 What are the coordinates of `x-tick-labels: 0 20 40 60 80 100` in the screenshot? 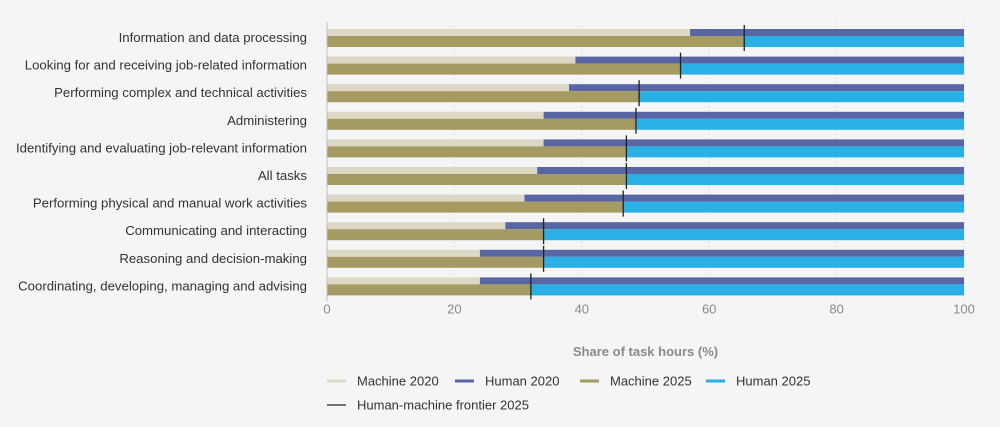 It's located at (648, 308).